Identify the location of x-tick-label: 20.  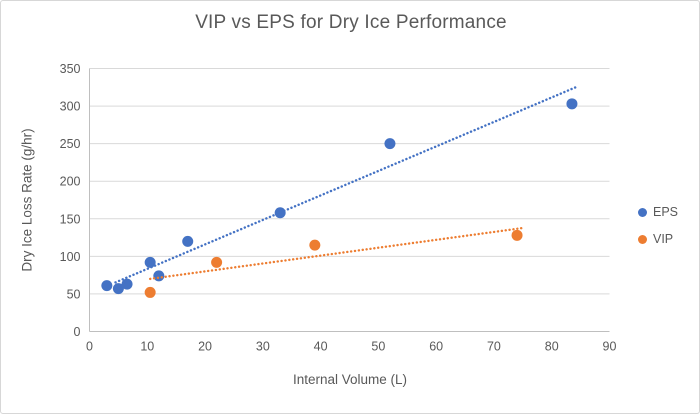
(205, 347).